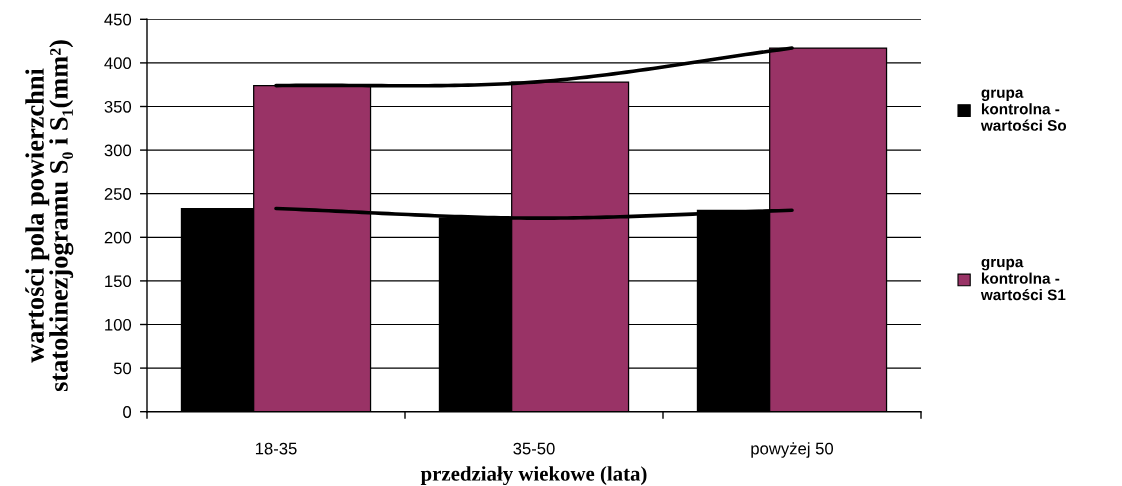 The width and height of the screenshot is (1122, 486). What do you see at coordinates (792, 450) in the screenshot?
I see `x-tick-label: powyżej 50` at bounding box center [792, 450].